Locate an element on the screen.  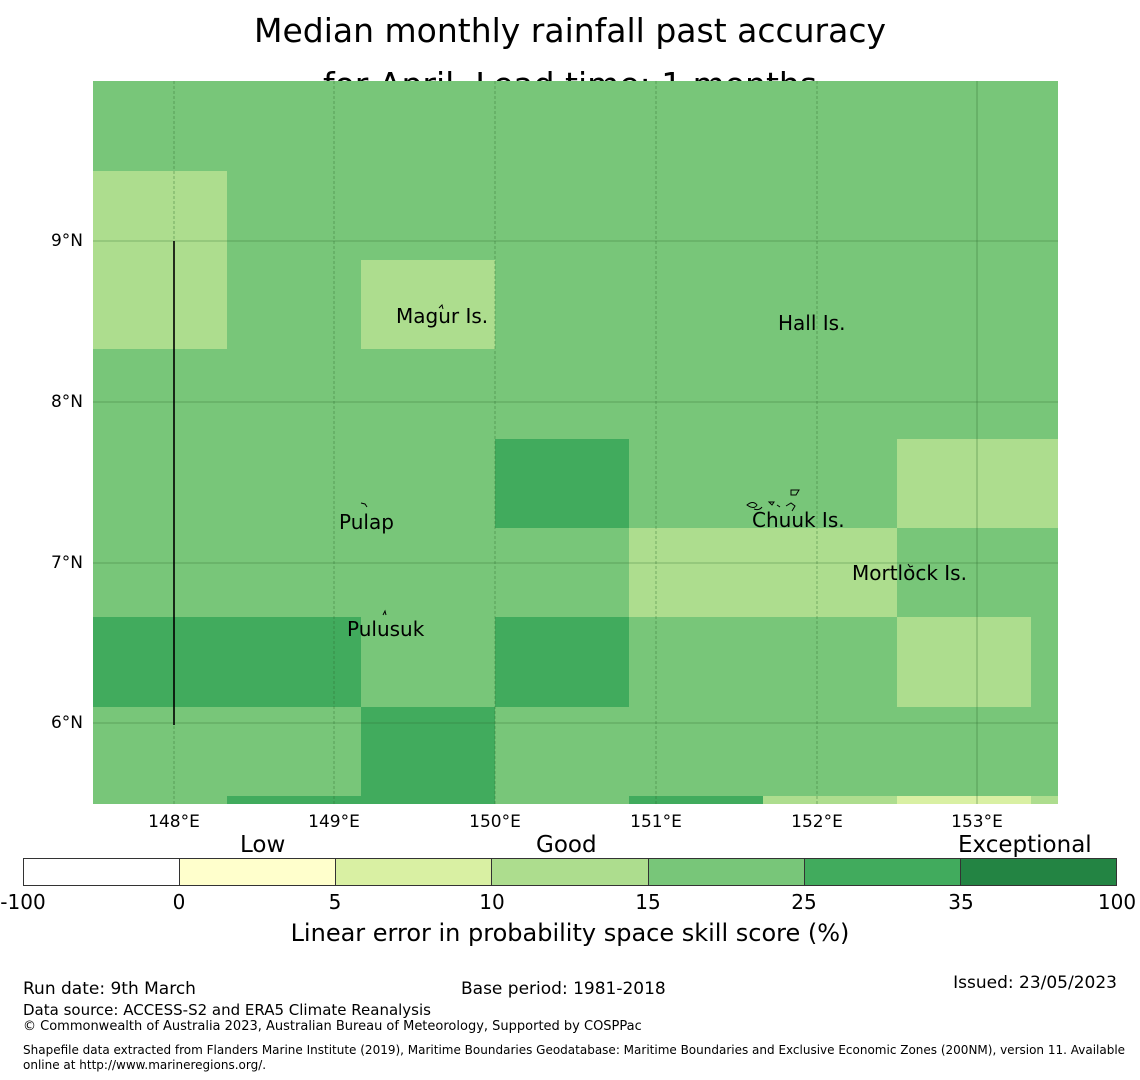
shapefile-credit-line-2: online at http://www.marineregions.org/. is located at coordinates (145, 1065).